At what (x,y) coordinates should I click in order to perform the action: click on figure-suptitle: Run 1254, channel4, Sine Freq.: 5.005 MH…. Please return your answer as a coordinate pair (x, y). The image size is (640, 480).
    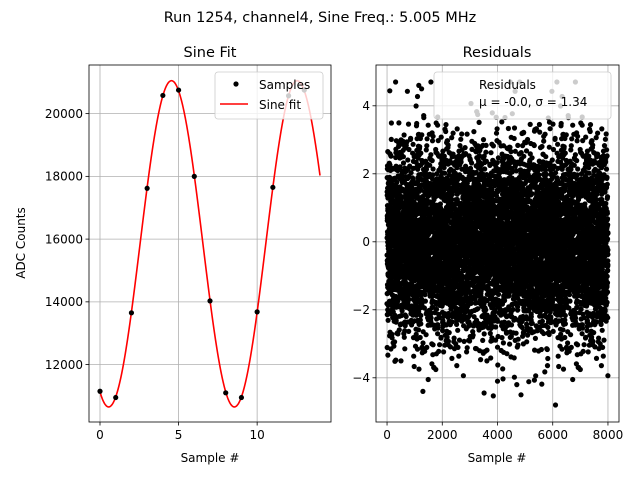
    Looking at the image, I should click on (320, 18).